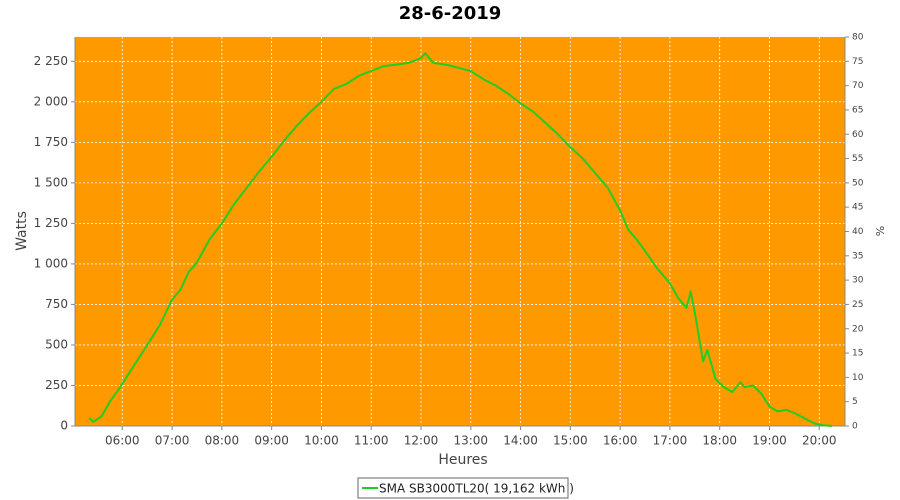 This screenshot has width=900, height=500. What do you see at coordinates (858, 378) in the screenshot?
I see `y2-tick-label: 10` at bounding box center [858, 378].